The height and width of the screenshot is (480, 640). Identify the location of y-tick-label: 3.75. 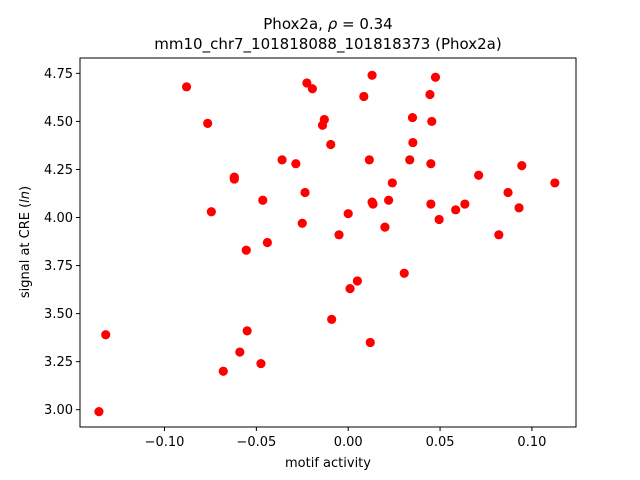
(58, 266).